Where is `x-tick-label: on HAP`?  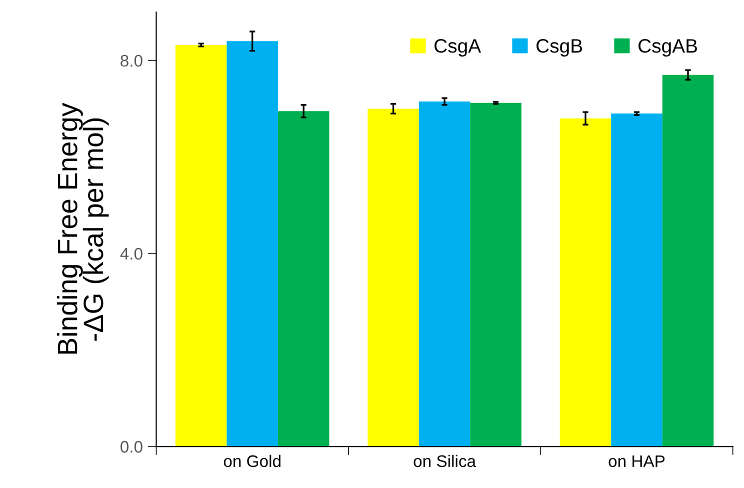
x-tick-label: on HAP is located at coordinates (636, 461).